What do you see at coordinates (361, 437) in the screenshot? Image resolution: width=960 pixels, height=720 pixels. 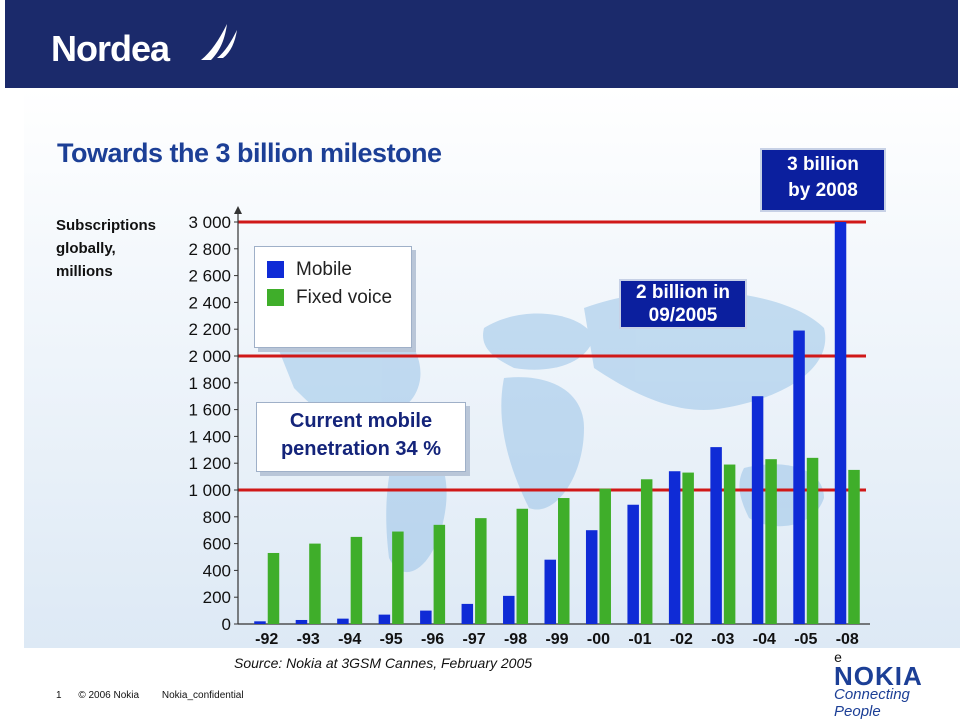 I see `callout-penetration: Current mobile penetration 34 %` at bounding box center [361, 437].